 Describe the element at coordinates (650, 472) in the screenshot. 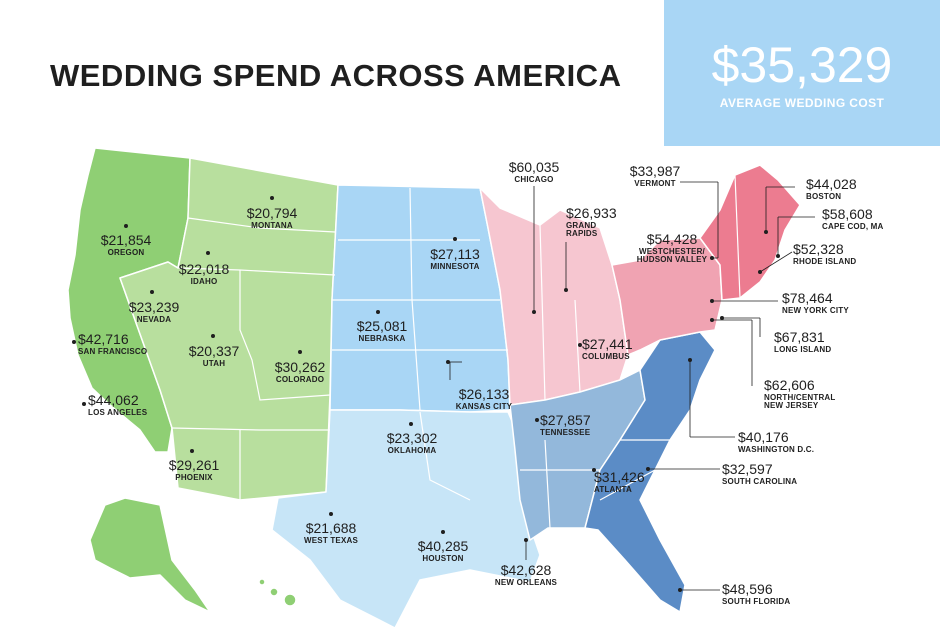

I see `region-southeast` at that location.